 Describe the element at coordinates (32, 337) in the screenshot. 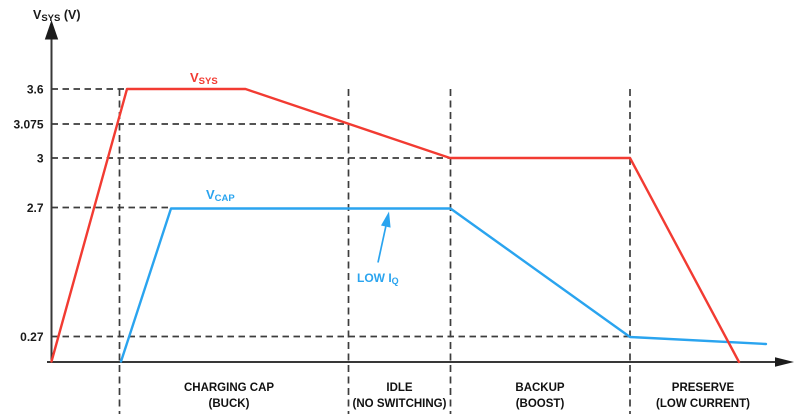

I see `svg-text: 0.27` at that location.